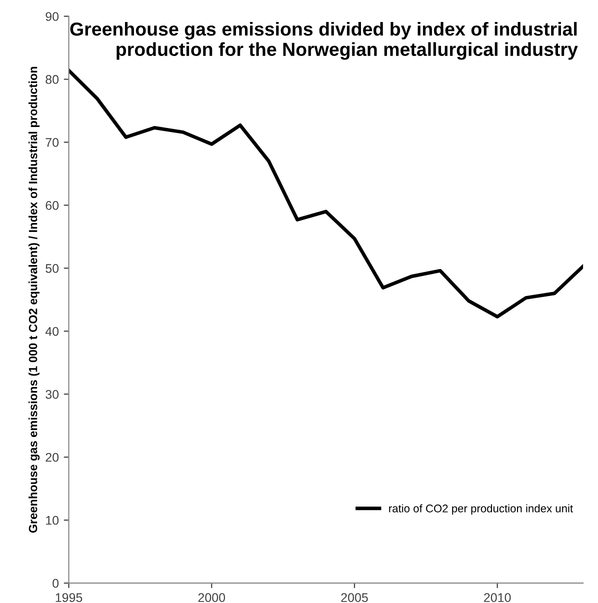 Image resolution: width=598 pixels, height=603 pixels. Describe the element at coordinates (52, 457) in the screenshot. I see `y-tick-label: 20` at that location.